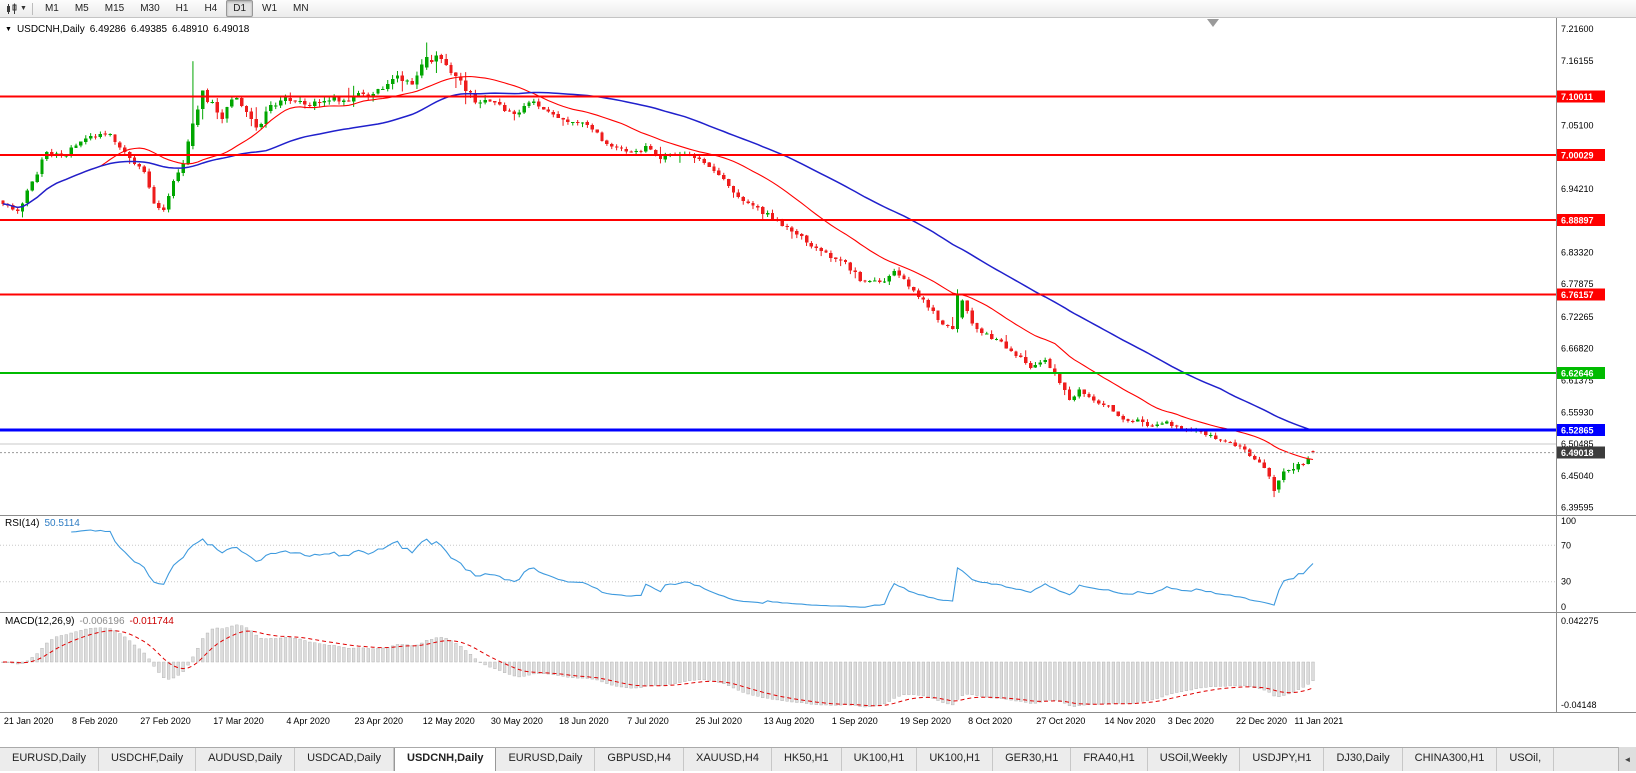  Describe the element at coordinates (448, 721) in the screenshot. I see `time-axis-label: 12 May 2020` at that location.